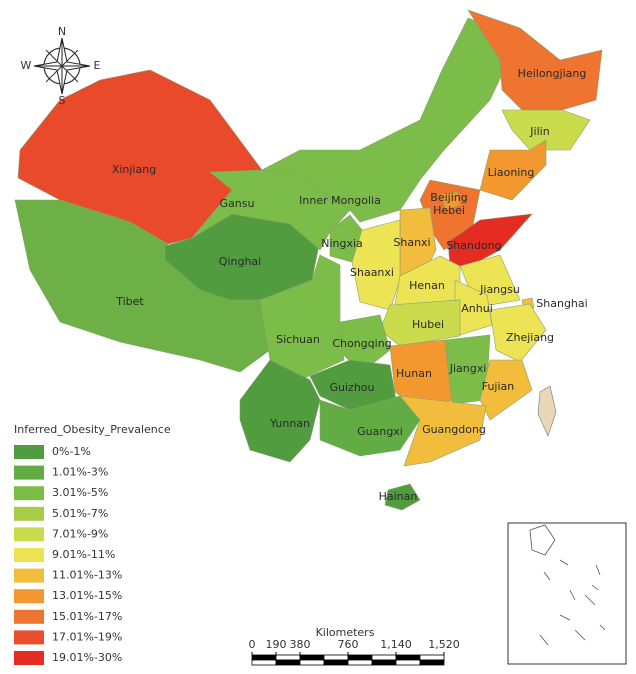 The height and width of the screenshot is (674, 636). I want to click on province-label: Xinjiang, so click(134, 169).